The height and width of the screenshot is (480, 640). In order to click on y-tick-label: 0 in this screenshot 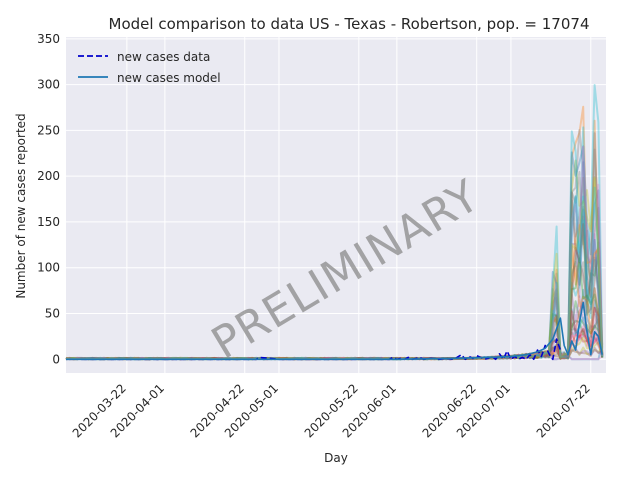, I will do `click(56, 359)`.